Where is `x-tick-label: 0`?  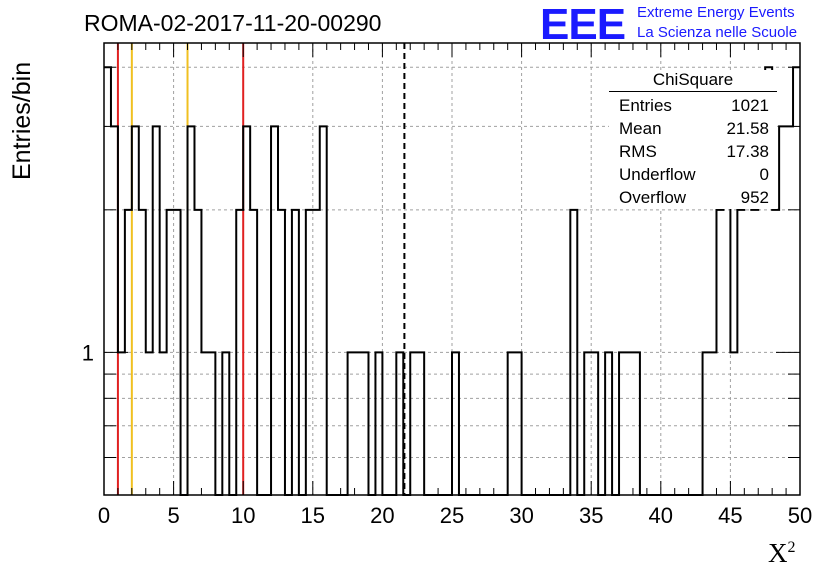 x-tick-label: 0 is located at coordinates (104, 515).